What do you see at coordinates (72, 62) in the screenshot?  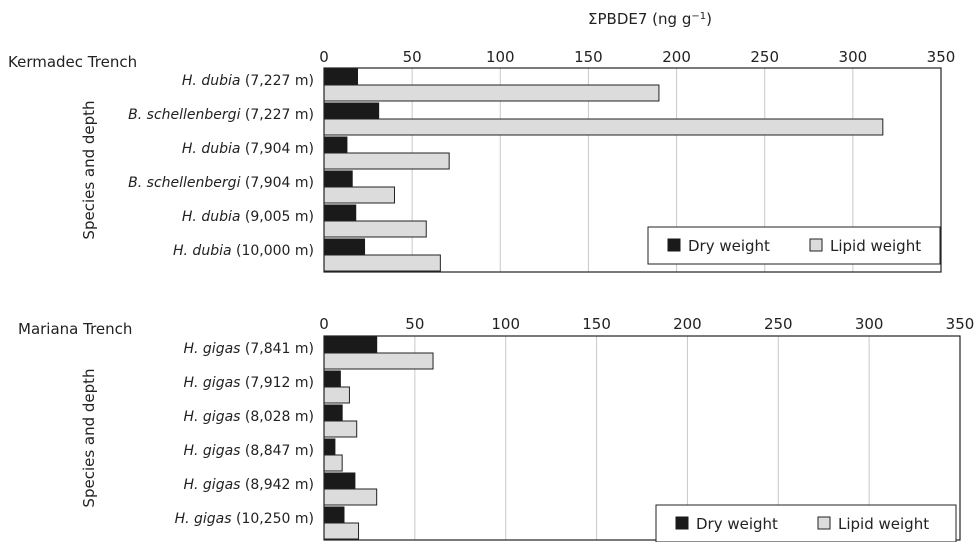 I see `panel-title: Kermadec Trench` at bounding box center [72, 62].